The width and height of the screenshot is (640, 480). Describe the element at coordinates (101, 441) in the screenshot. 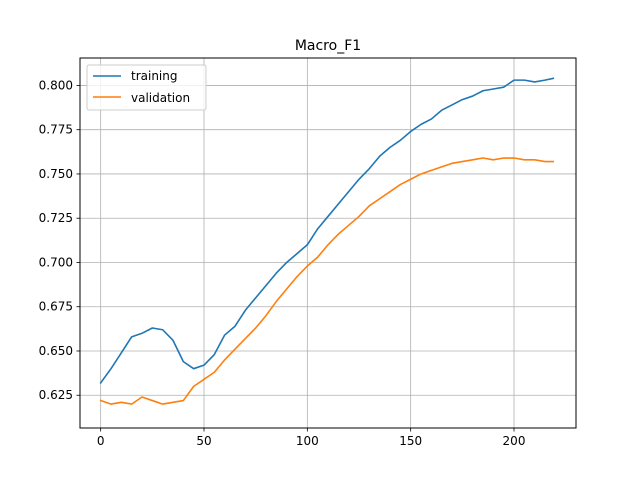

I see `x-tick-label: 0` at that location.